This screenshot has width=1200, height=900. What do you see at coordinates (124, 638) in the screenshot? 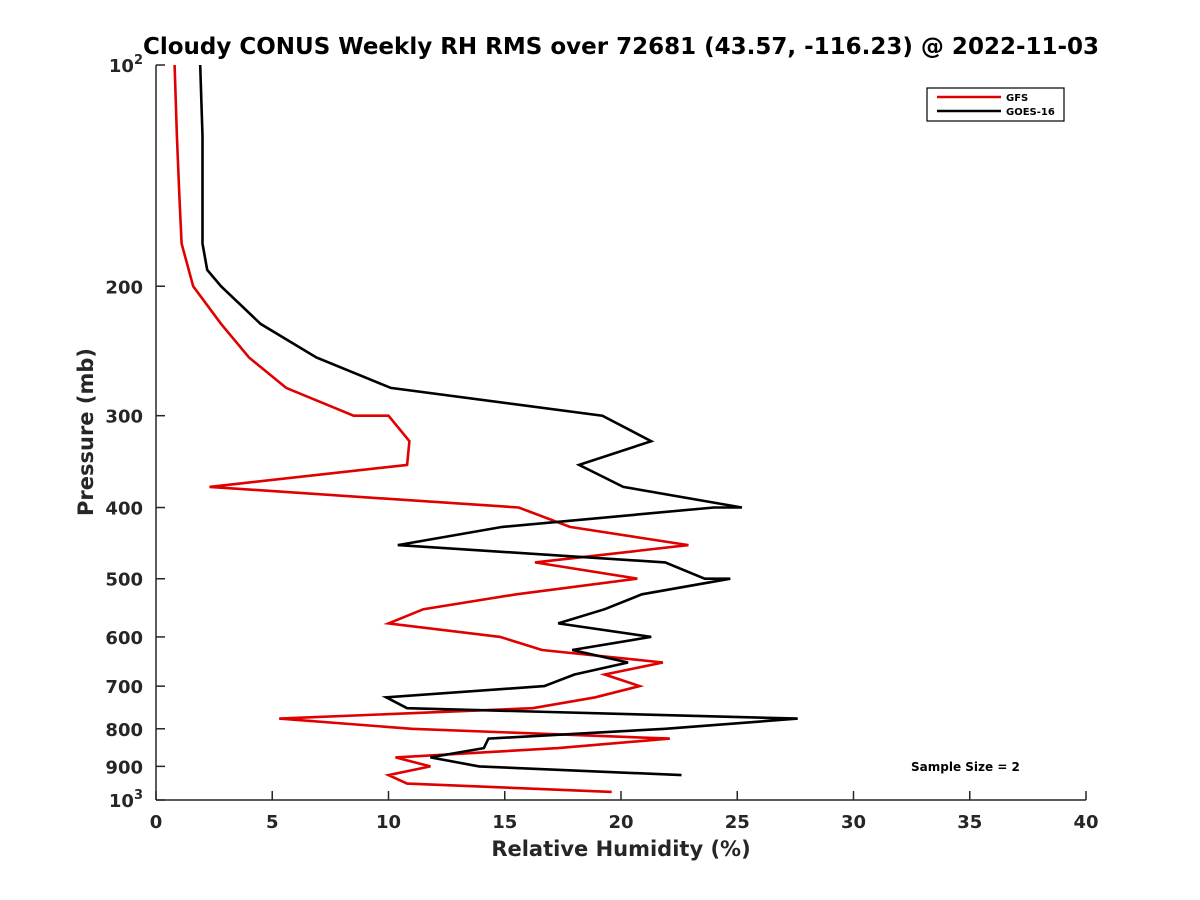
I see `y-tick-label: 600` at bounding box center [124, 638].